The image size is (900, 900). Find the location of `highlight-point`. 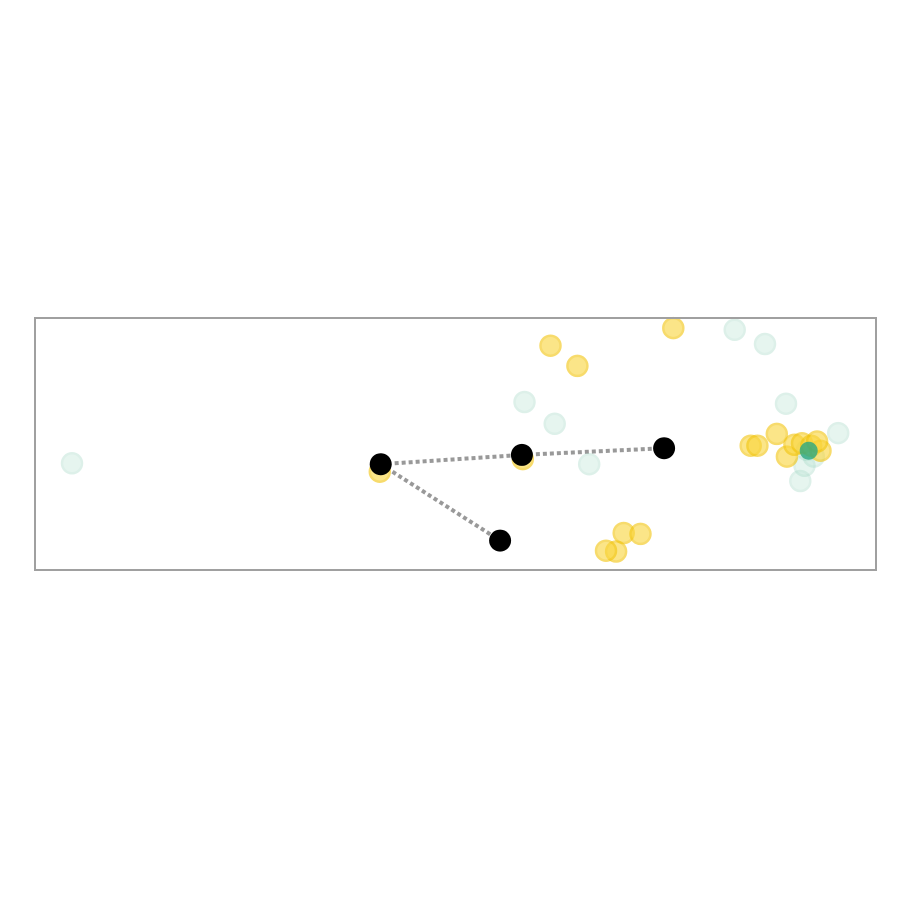

highlight-point is located at coordinates (808, 450).